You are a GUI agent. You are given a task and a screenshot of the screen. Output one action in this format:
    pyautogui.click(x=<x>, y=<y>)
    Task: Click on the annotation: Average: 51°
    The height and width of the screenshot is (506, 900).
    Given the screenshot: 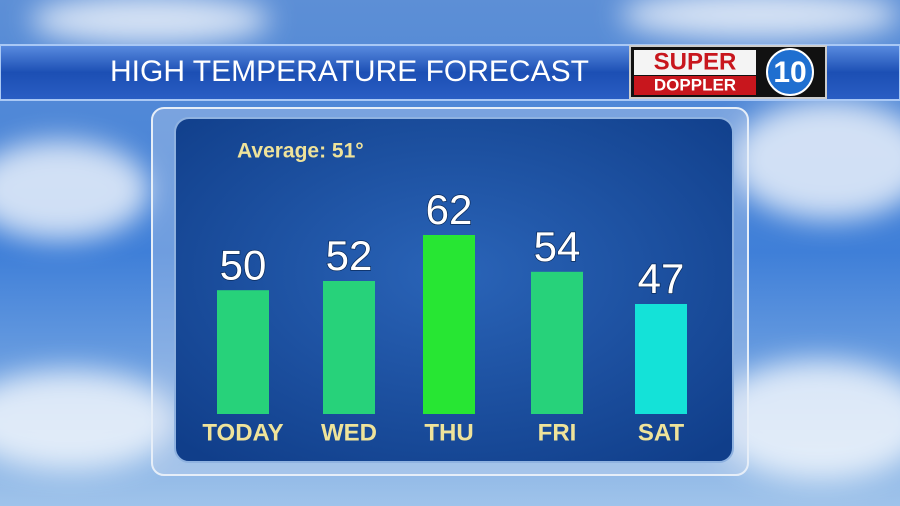 What is the action you would take?
    pyautogui.click(x=300, y=151)
    